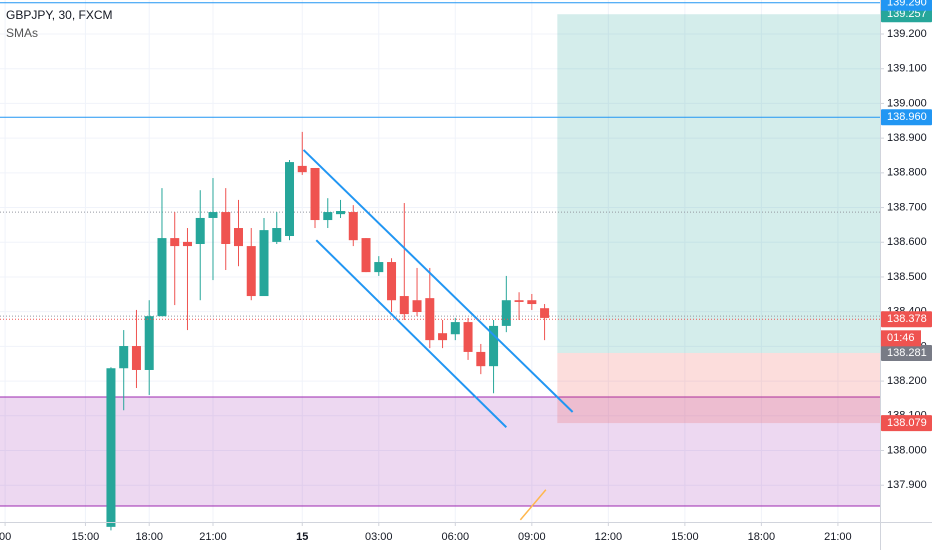 The width and height of the screenshot is (932, 550). I want to click on countdown-bg, so click(901, 338).